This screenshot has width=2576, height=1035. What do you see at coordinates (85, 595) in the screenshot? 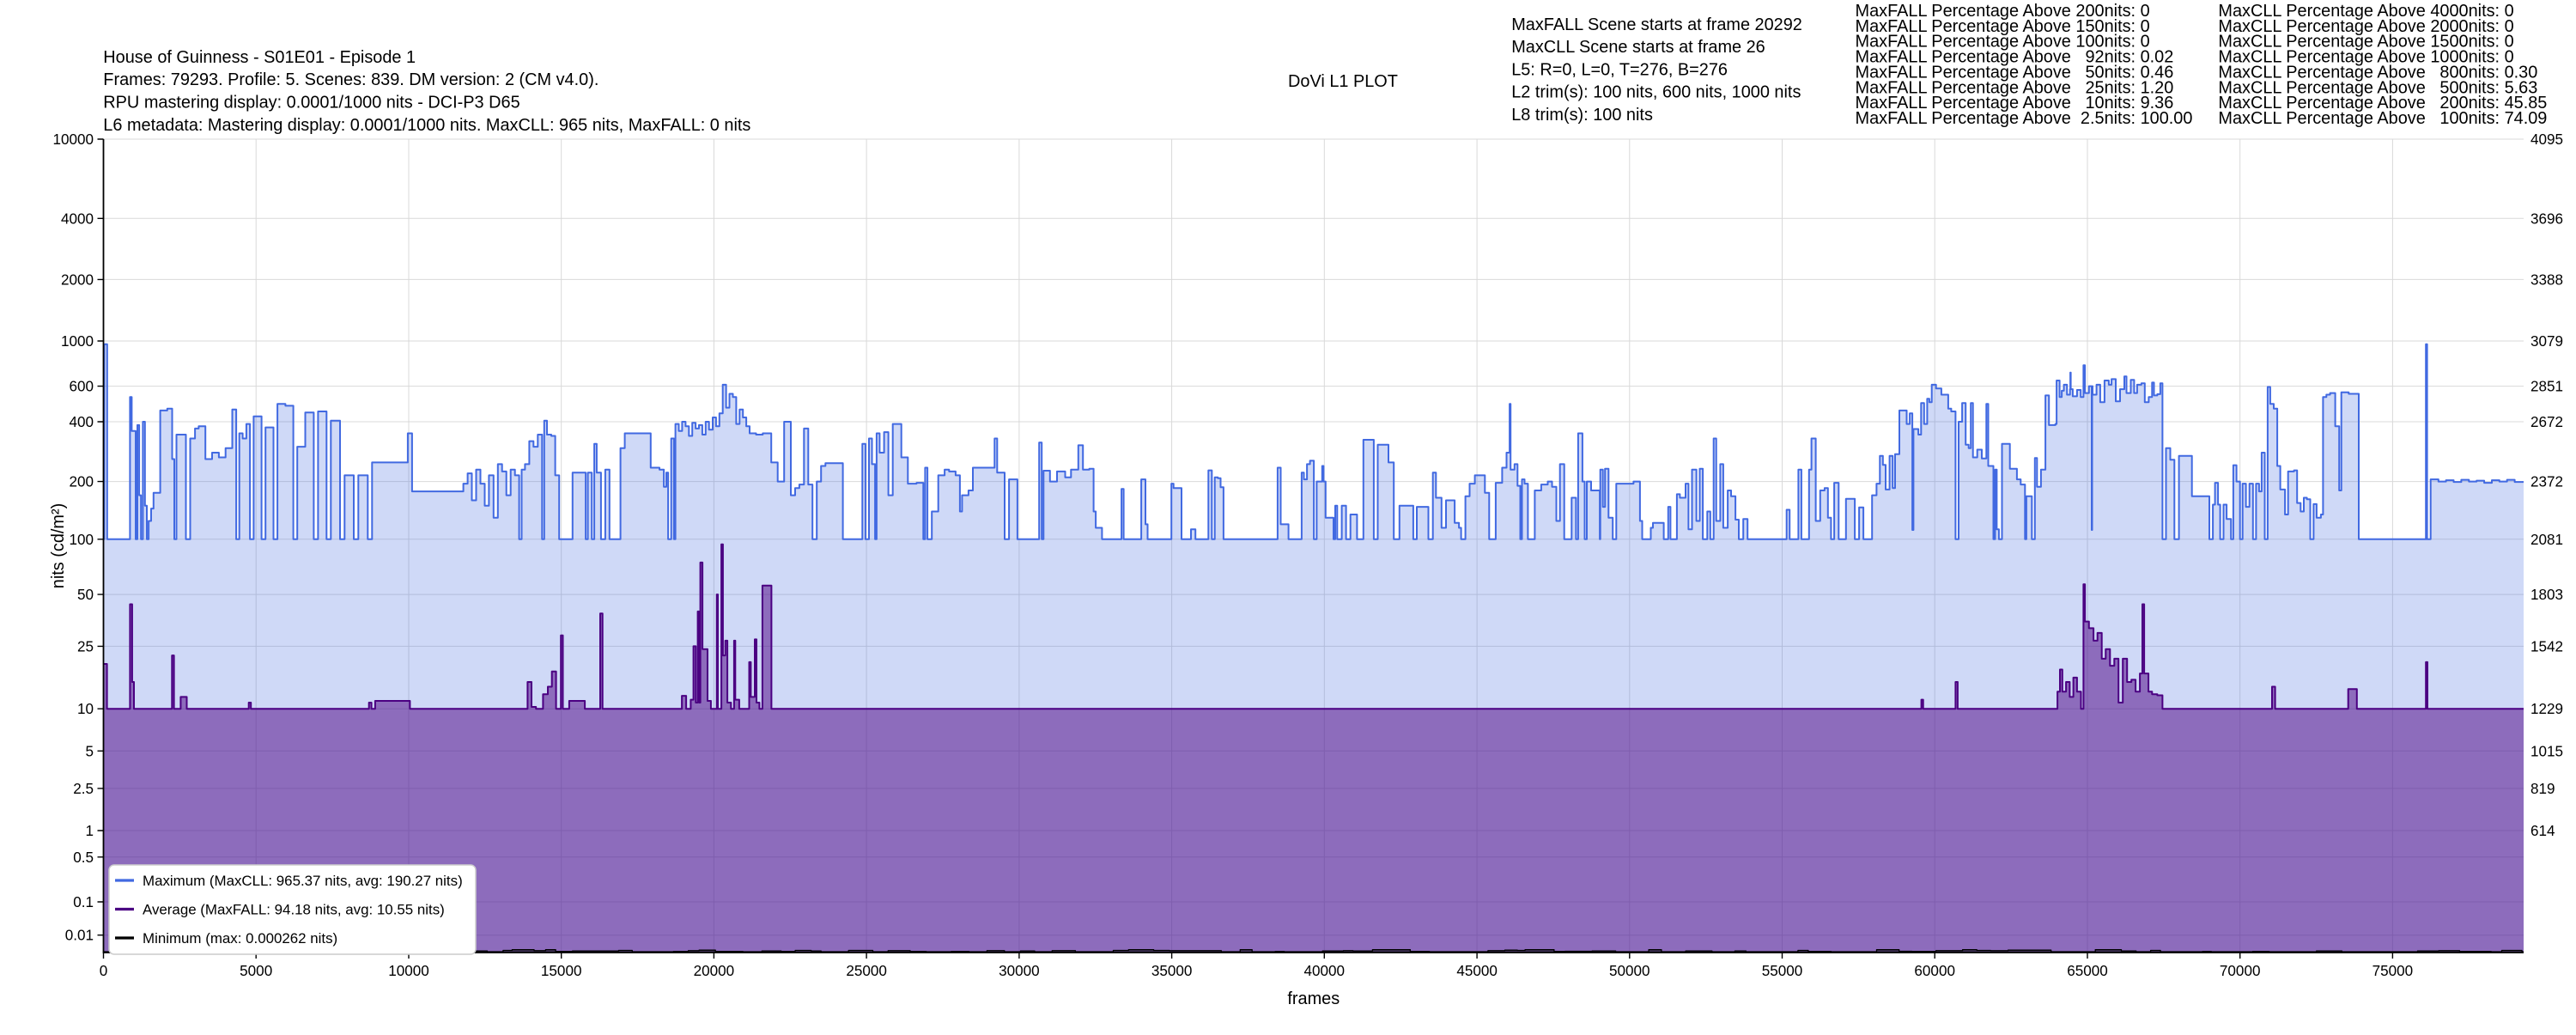
I see `svg-text: 50` at bounding box center [85, 595].